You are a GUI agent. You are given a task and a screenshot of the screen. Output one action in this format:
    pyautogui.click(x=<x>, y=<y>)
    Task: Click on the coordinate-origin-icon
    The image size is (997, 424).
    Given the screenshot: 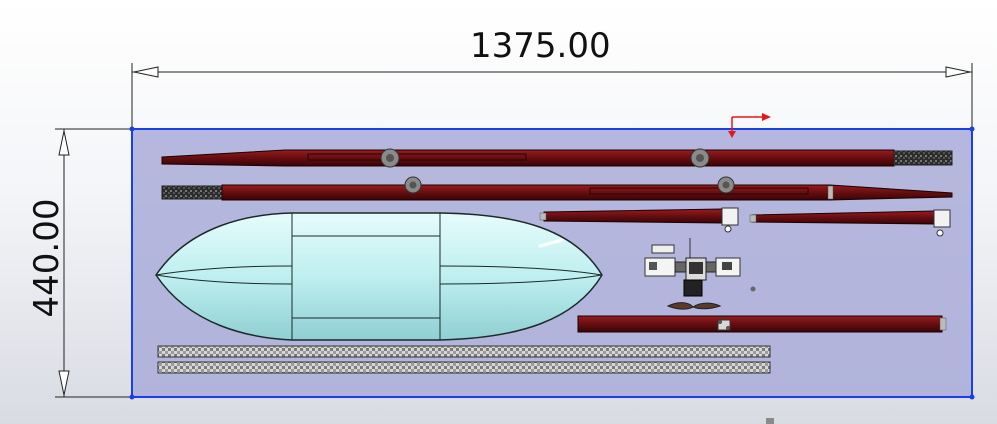 What is the action you would take?
    pyautogui.click(x=749, y=125)
    